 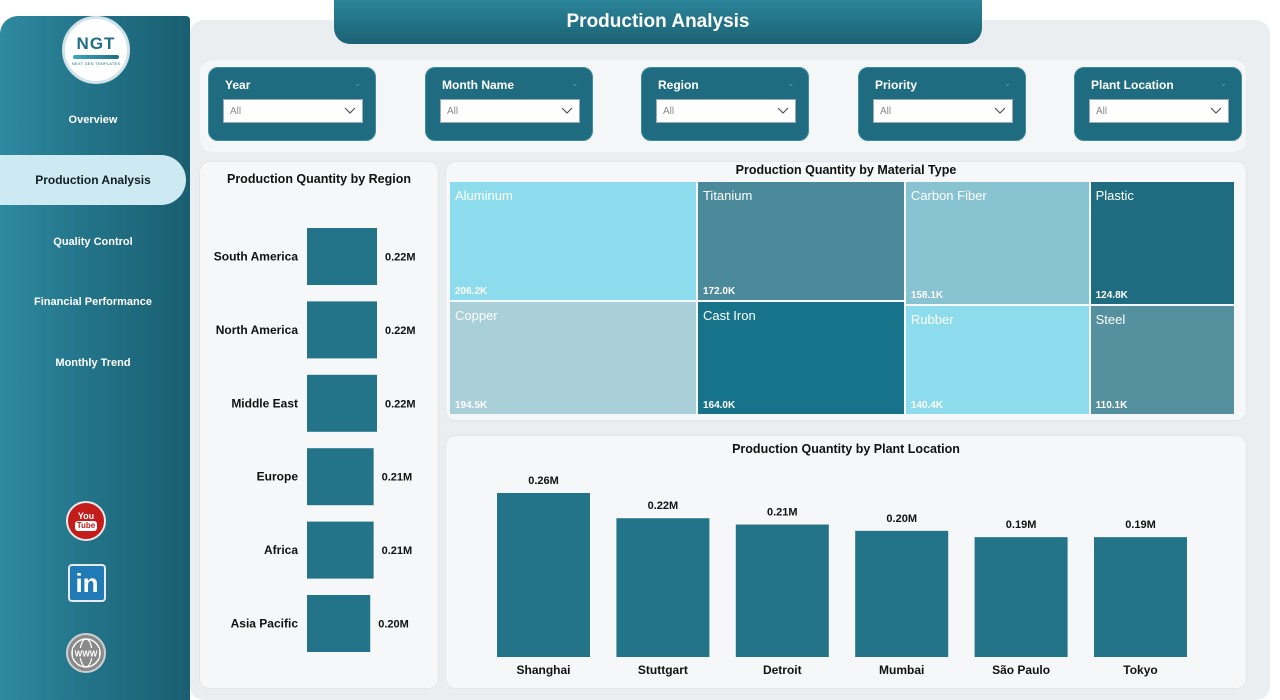 I want to click on youtube-icon: You Tube, so click(x=86, y=521).